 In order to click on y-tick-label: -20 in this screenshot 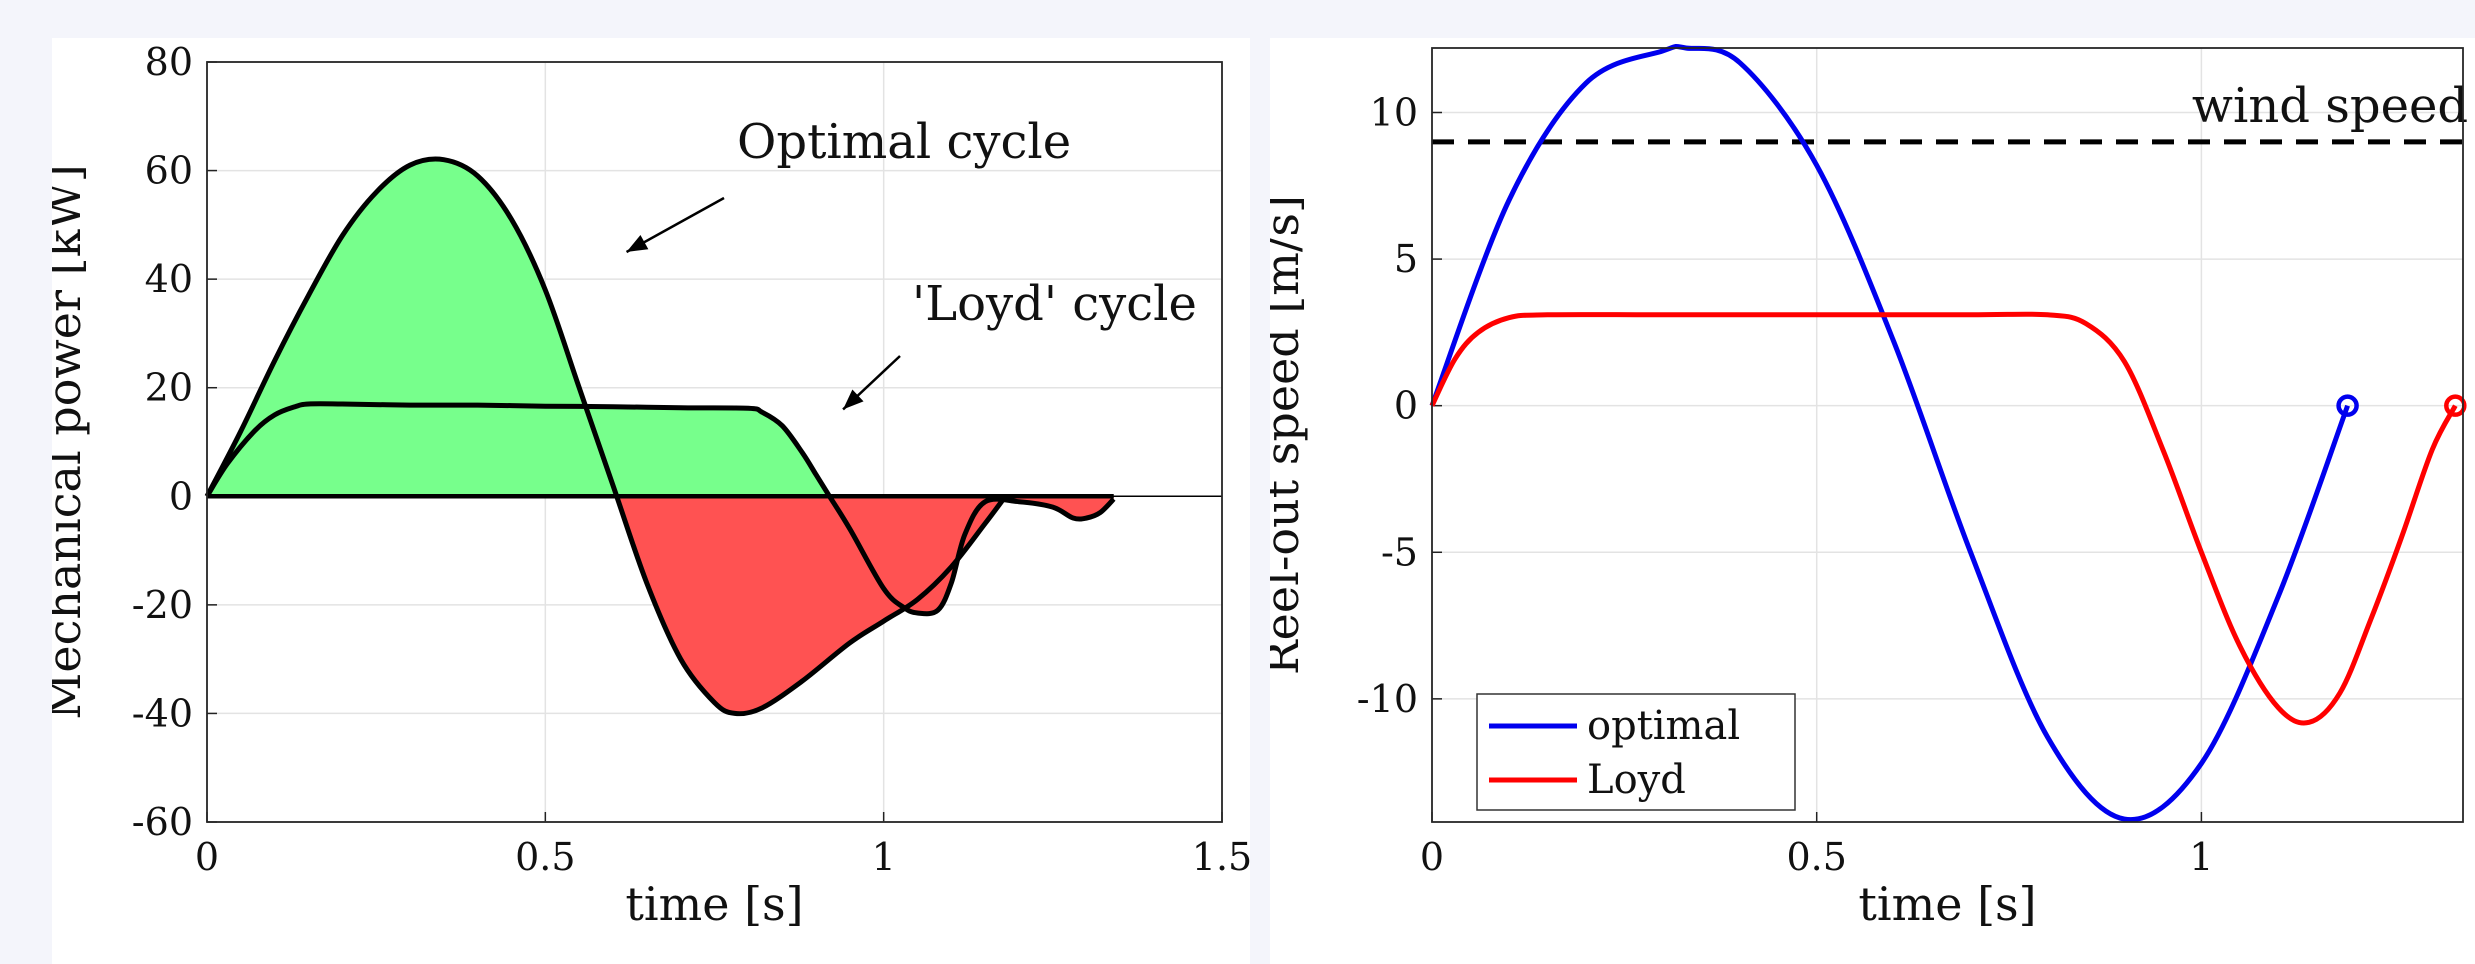, I will do `click(162, 605)`.